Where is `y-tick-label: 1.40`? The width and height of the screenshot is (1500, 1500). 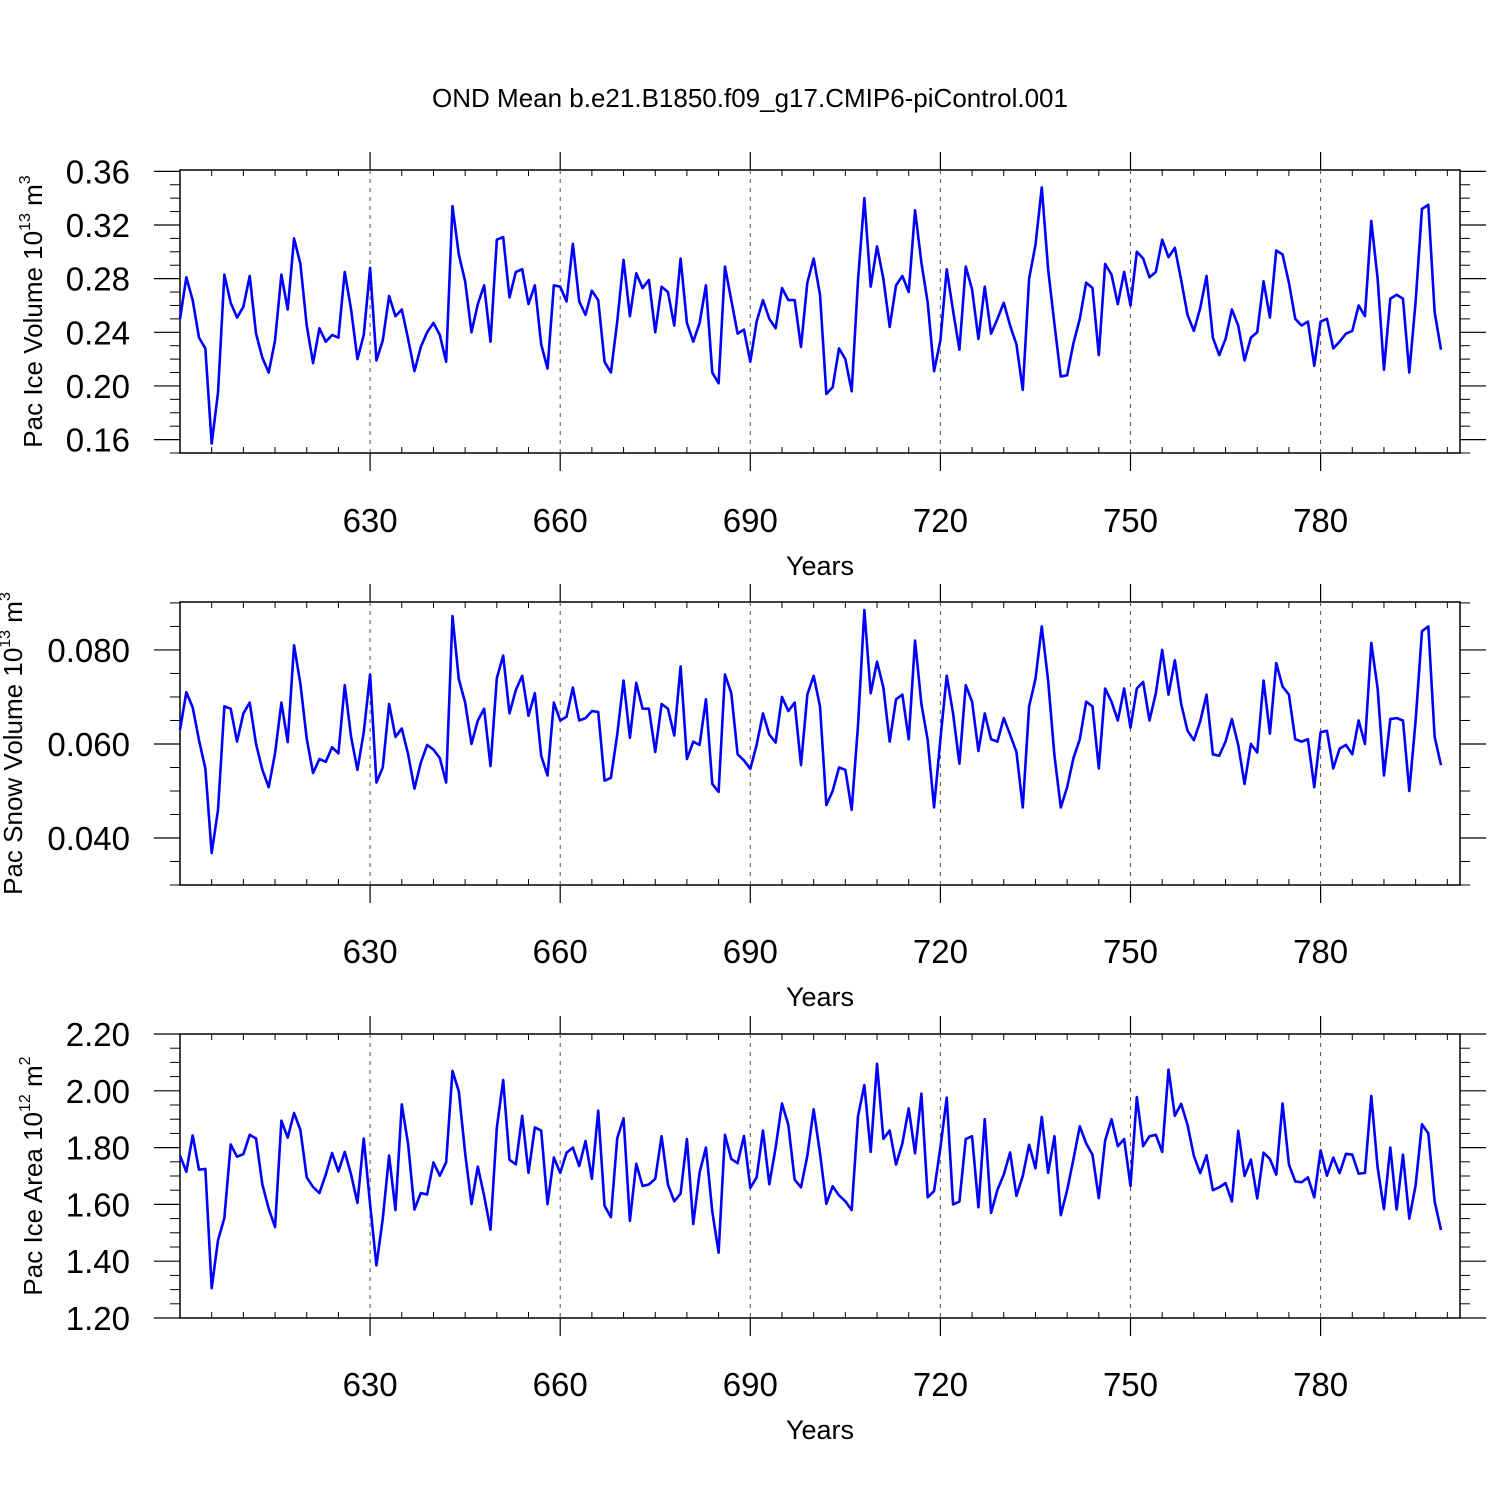
y-tick-label: 1.40 is located at coordinates (98, 1261).